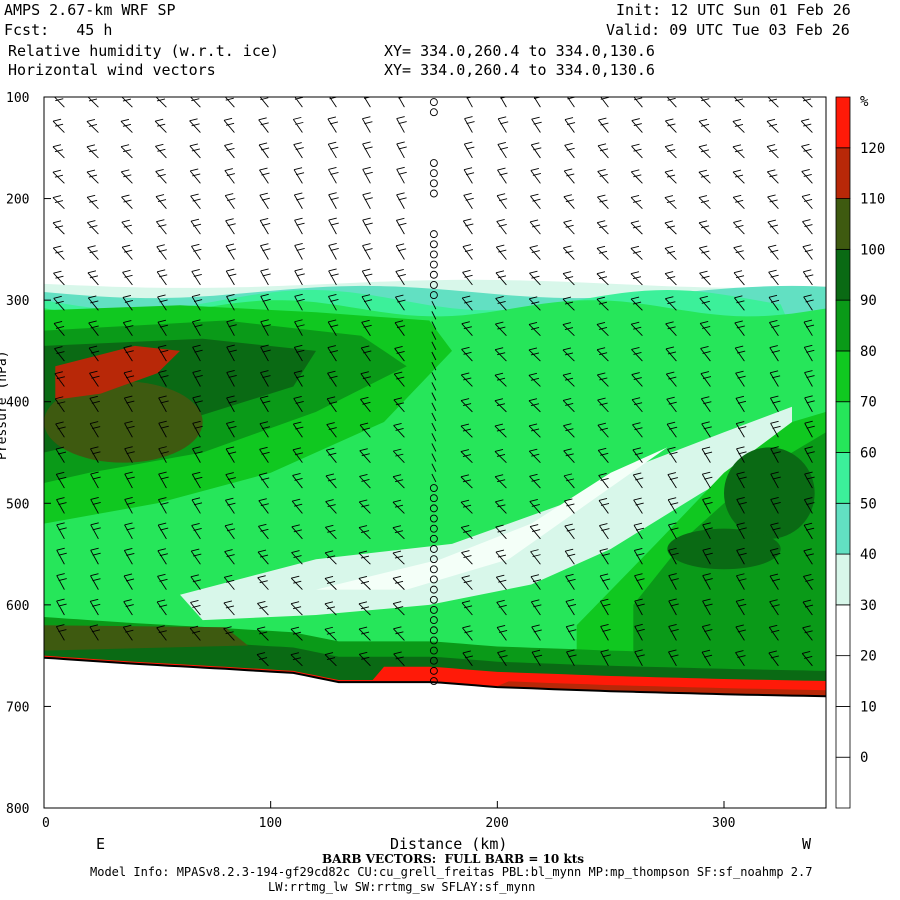 The width and height of the screenshot is (900, 900). What do you see at coordinates (435, 676) in the screenshot?
I see `rh-110-surface` at bounding box center [435, 676].